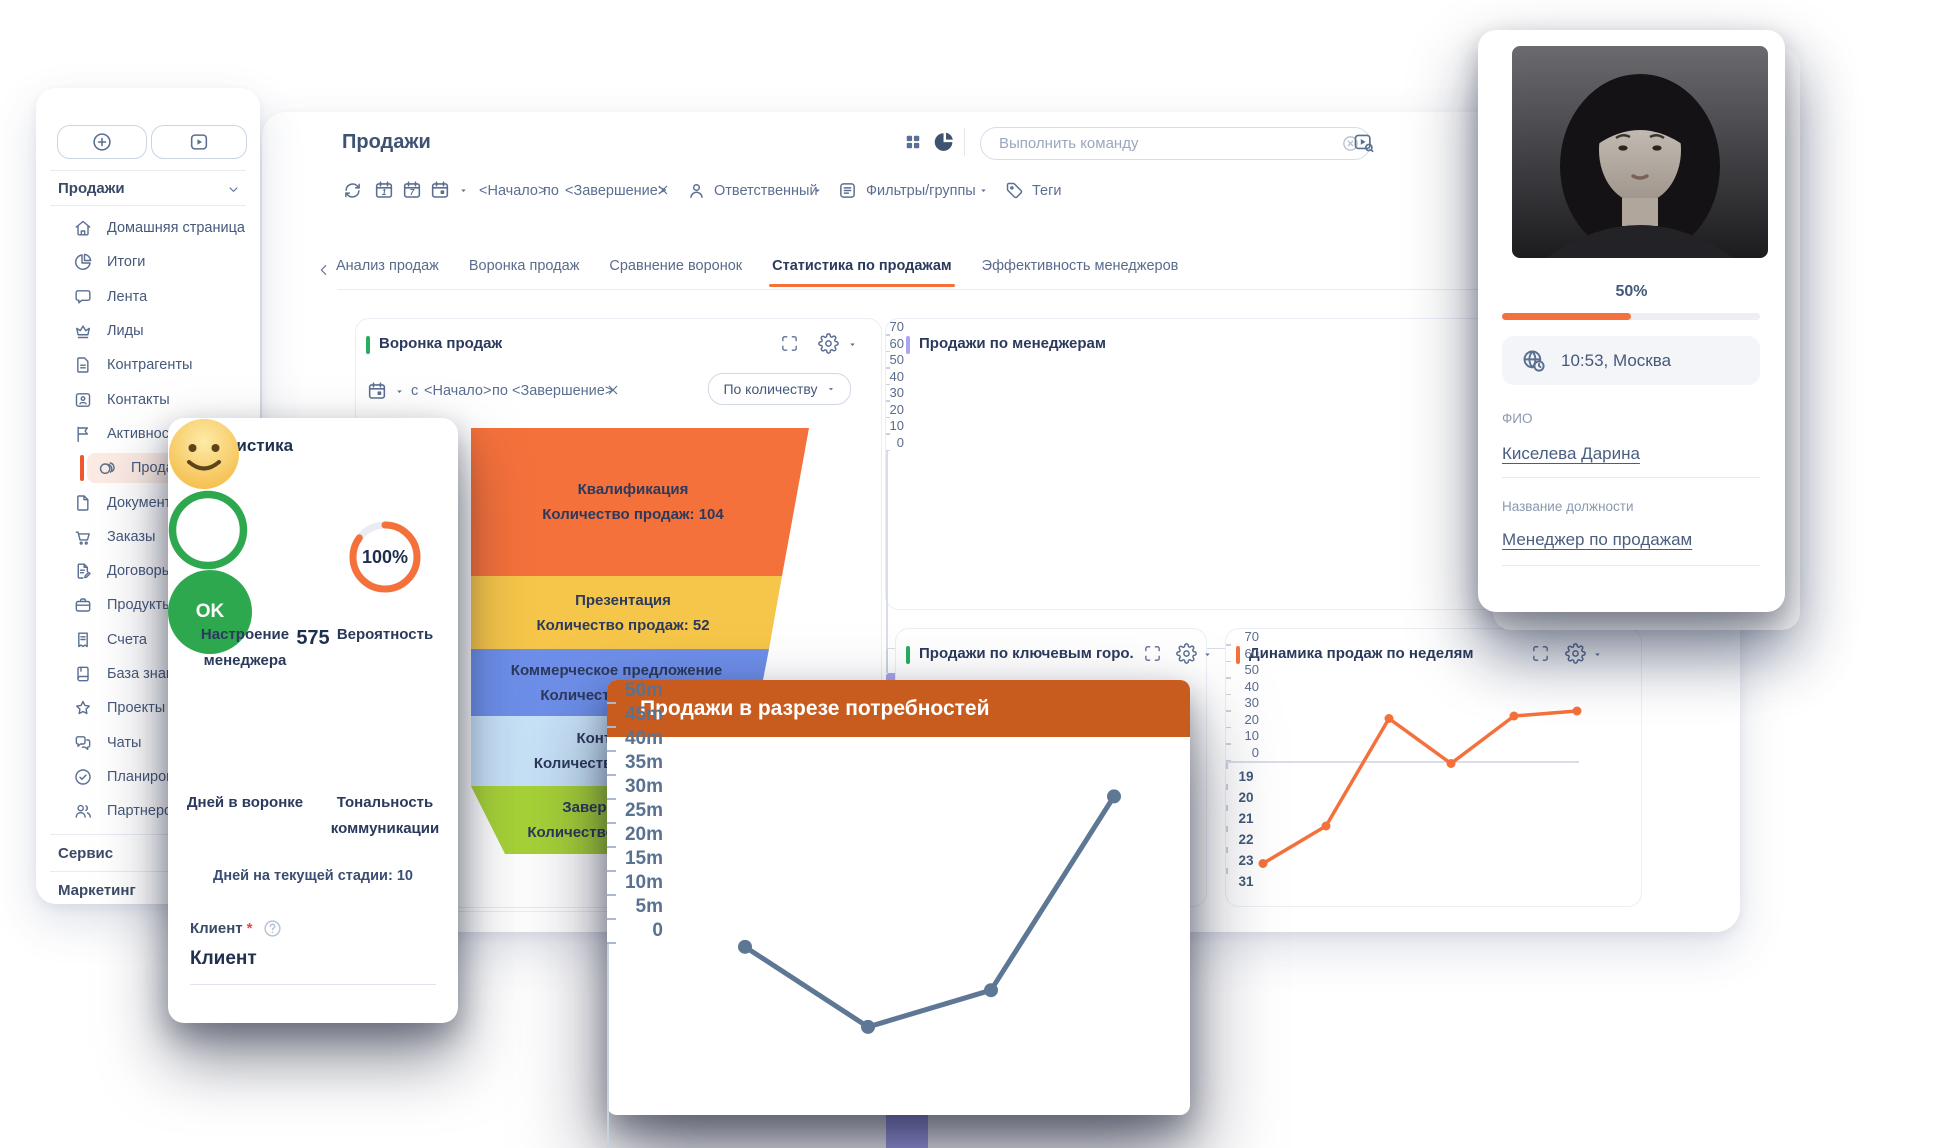  What do you see at coordinates (616, 191) in the screenshot?
I see `period-to: <Завершение>` at bounding box center [616, 191].